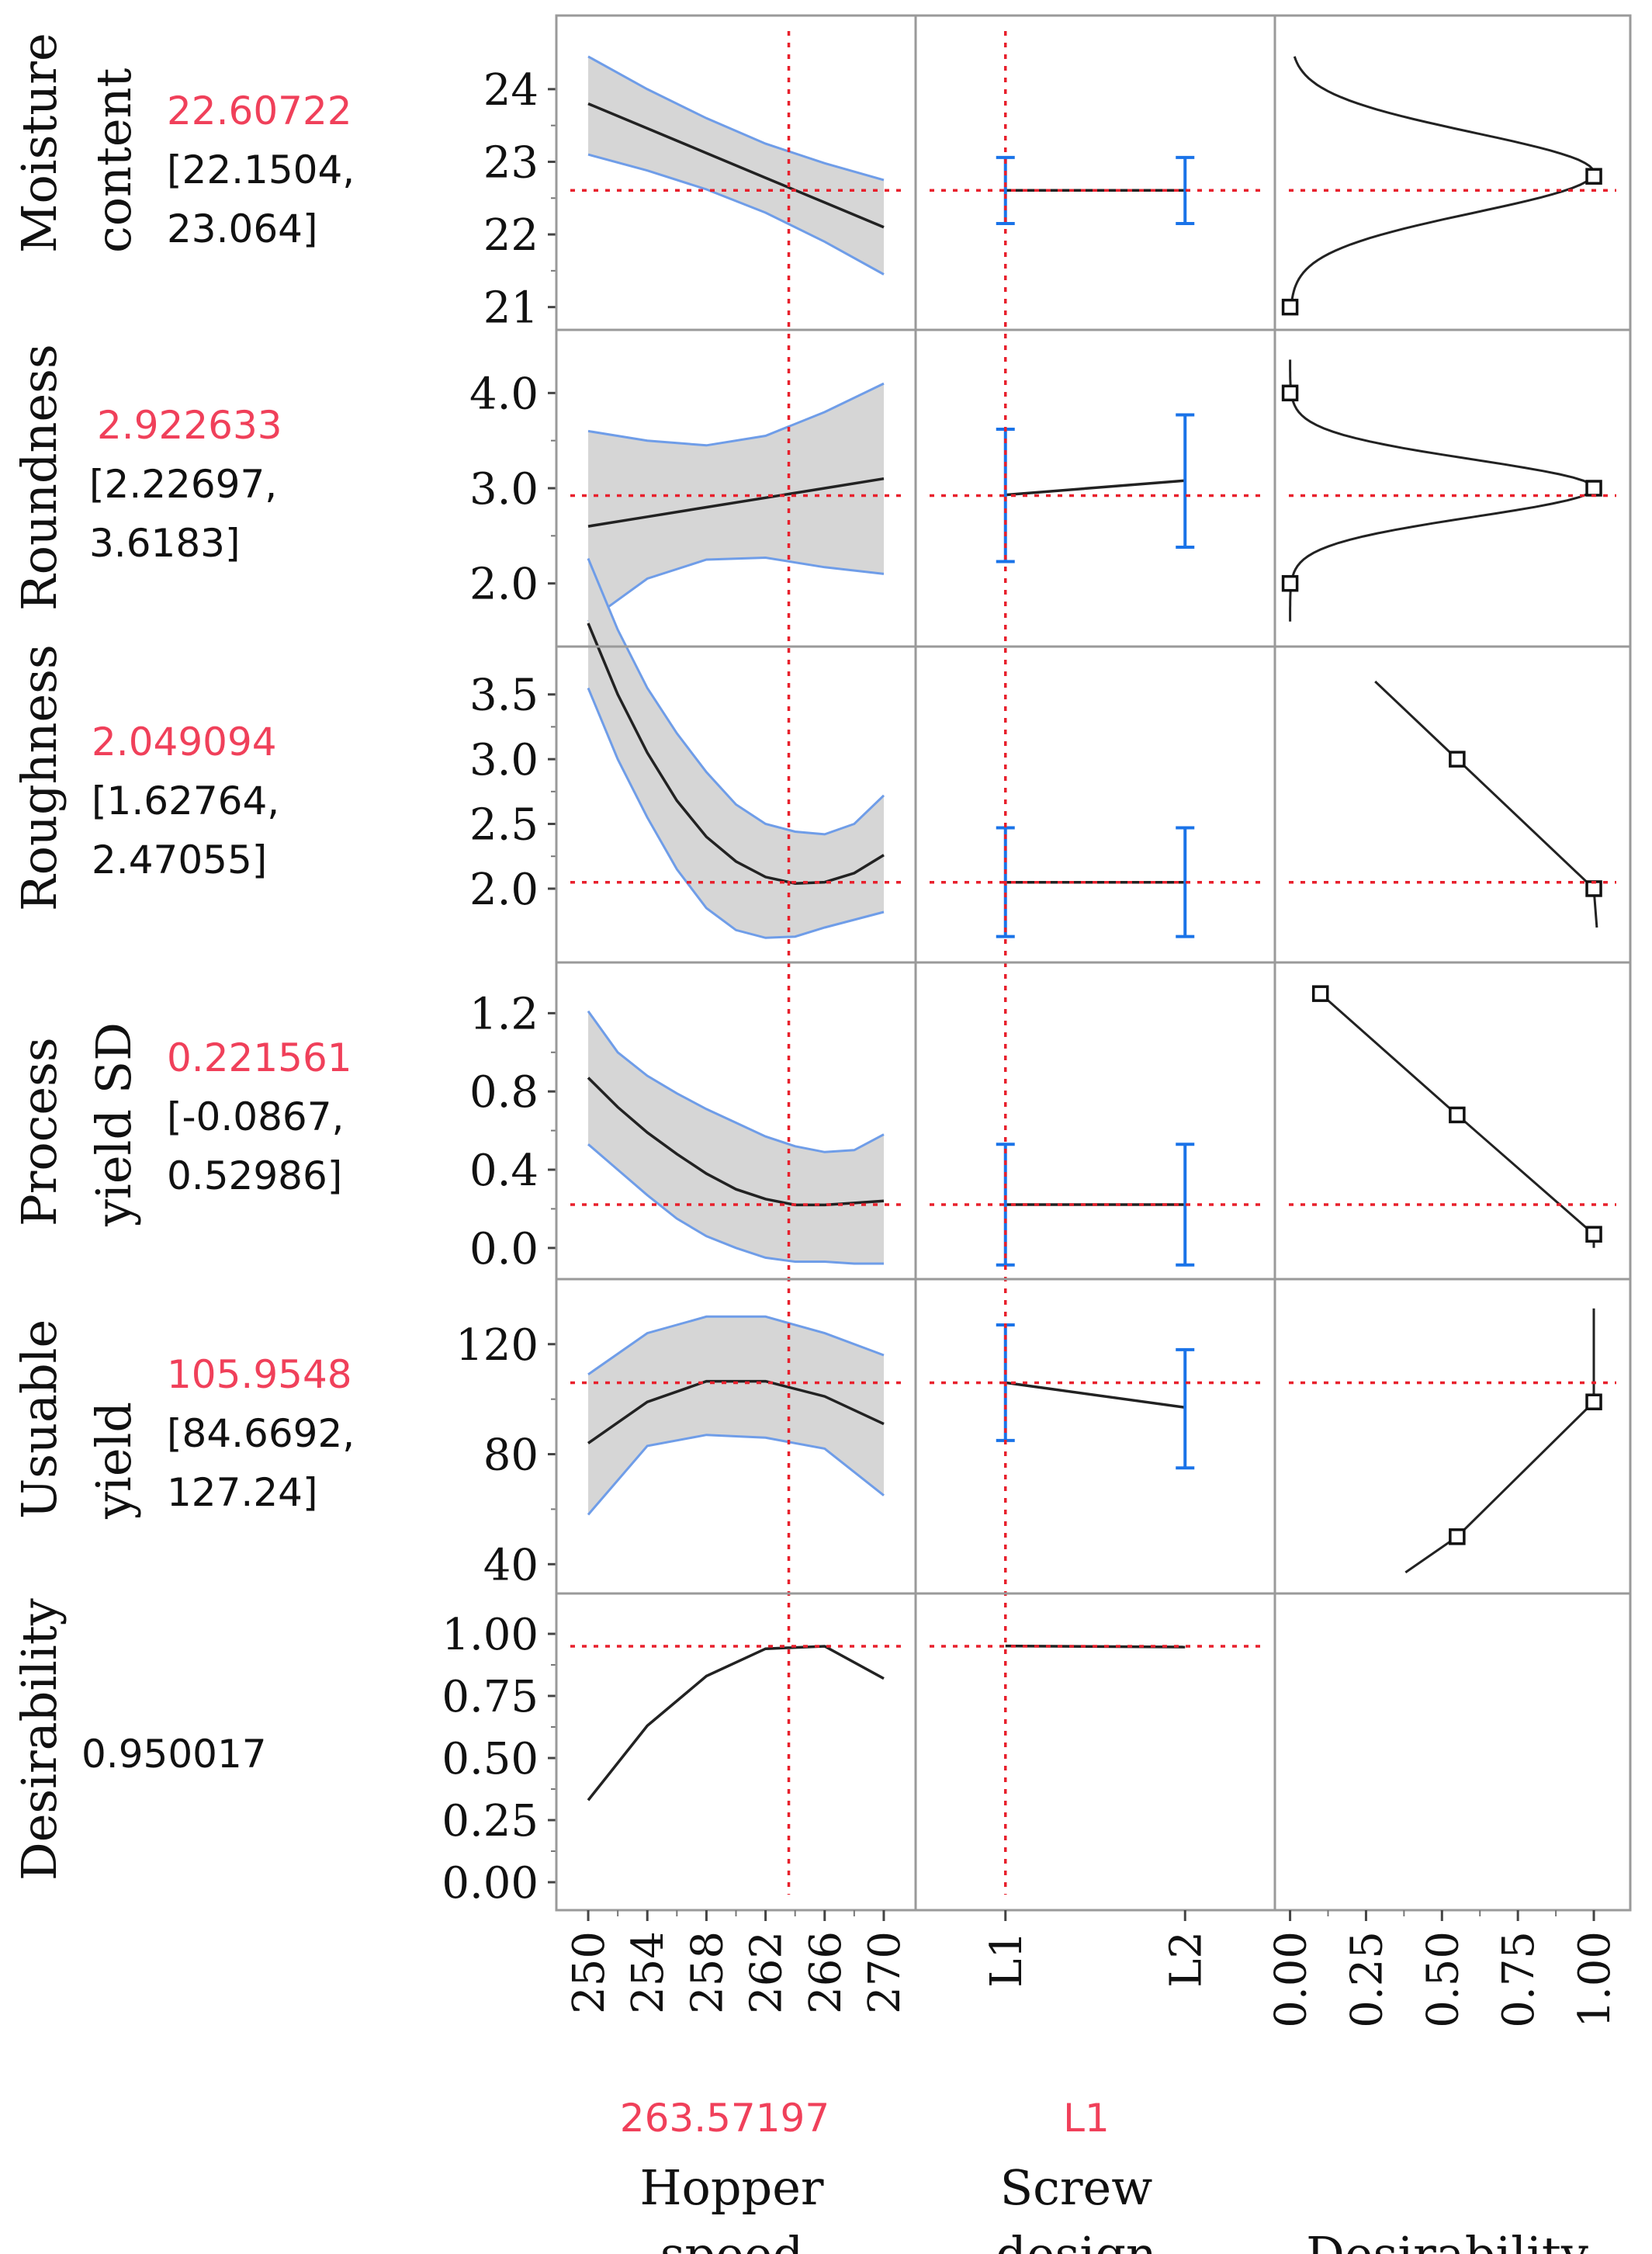 The width and height of the screenshot is (1652, 2254). Describe the element at coordinates (504, 585) in the screenshot. I see `y-tick-label-roundness: 2.0` at that location.